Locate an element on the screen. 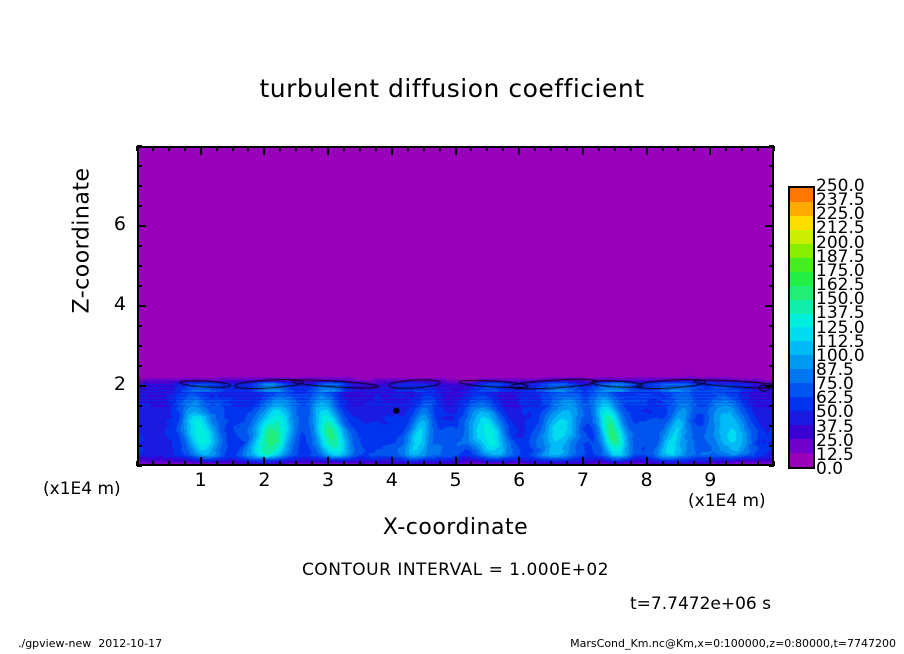 The image size is (904, 654). colorbar-tick-label: 150.0 is located at coordinates (840, 299).